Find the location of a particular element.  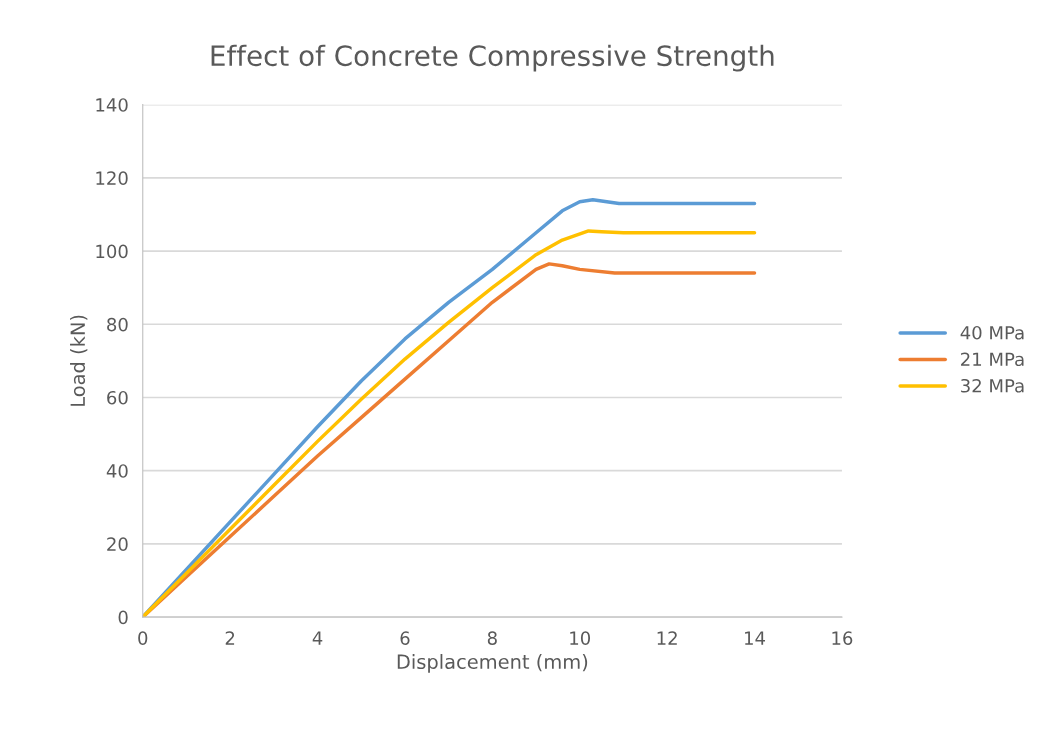

x-tick-label: 6 is located at coordinates (405, 638).